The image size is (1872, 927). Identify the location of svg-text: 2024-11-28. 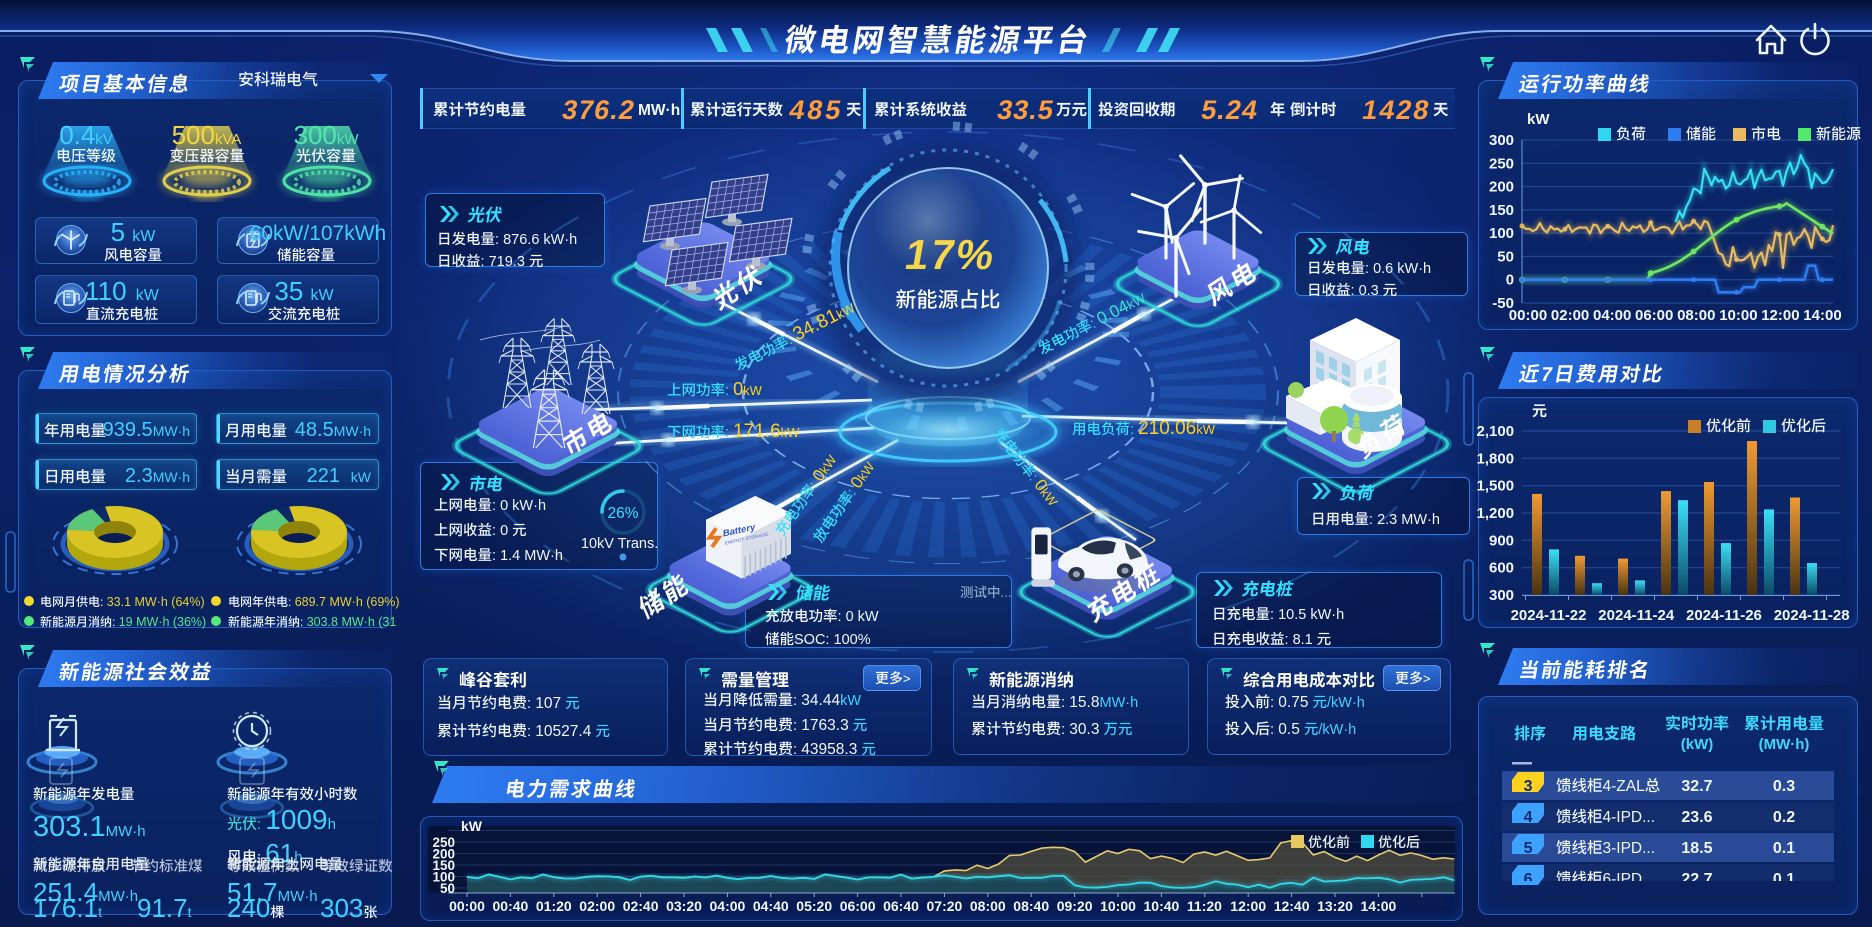
(1812, 615).